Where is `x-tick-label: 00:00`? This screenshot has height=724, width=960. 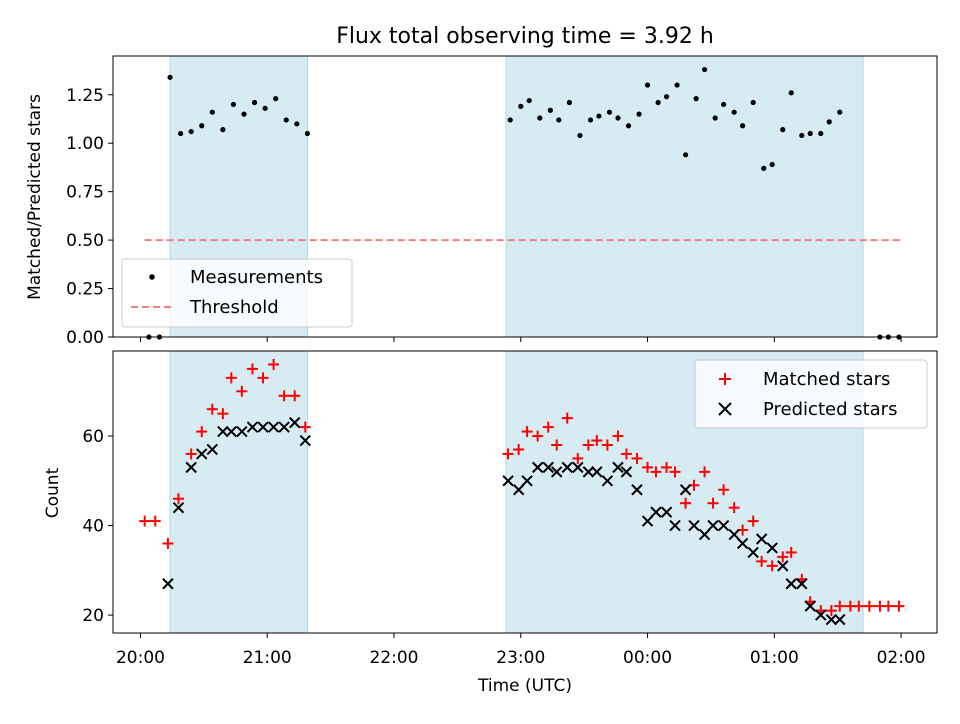 x-tick-label: 00:00 is located at coordinates (647, 658).